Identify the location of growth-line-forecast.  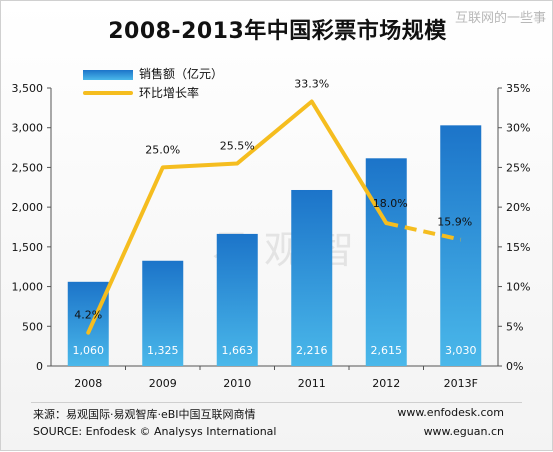
(423, 231).